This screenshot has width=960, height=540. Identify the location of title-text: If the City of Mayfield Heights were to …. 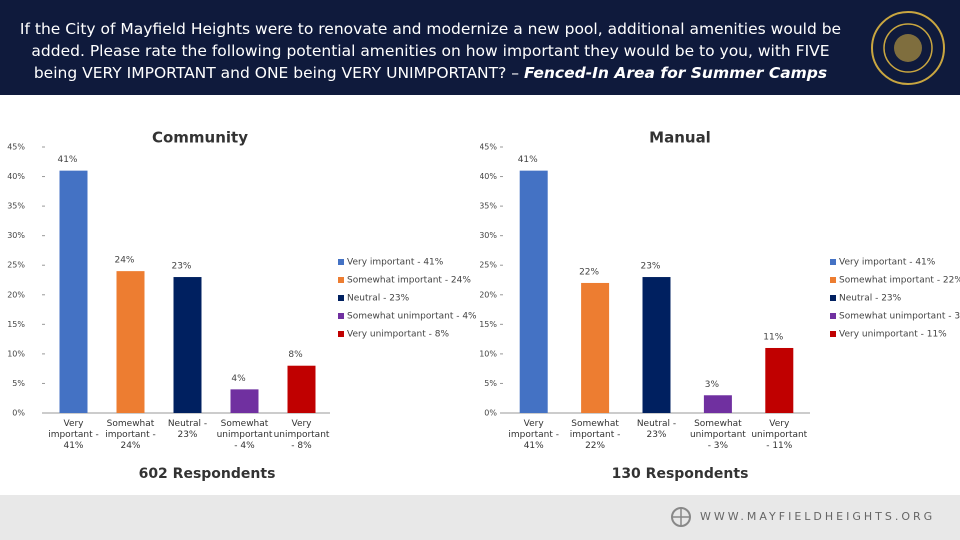
(430, 51).